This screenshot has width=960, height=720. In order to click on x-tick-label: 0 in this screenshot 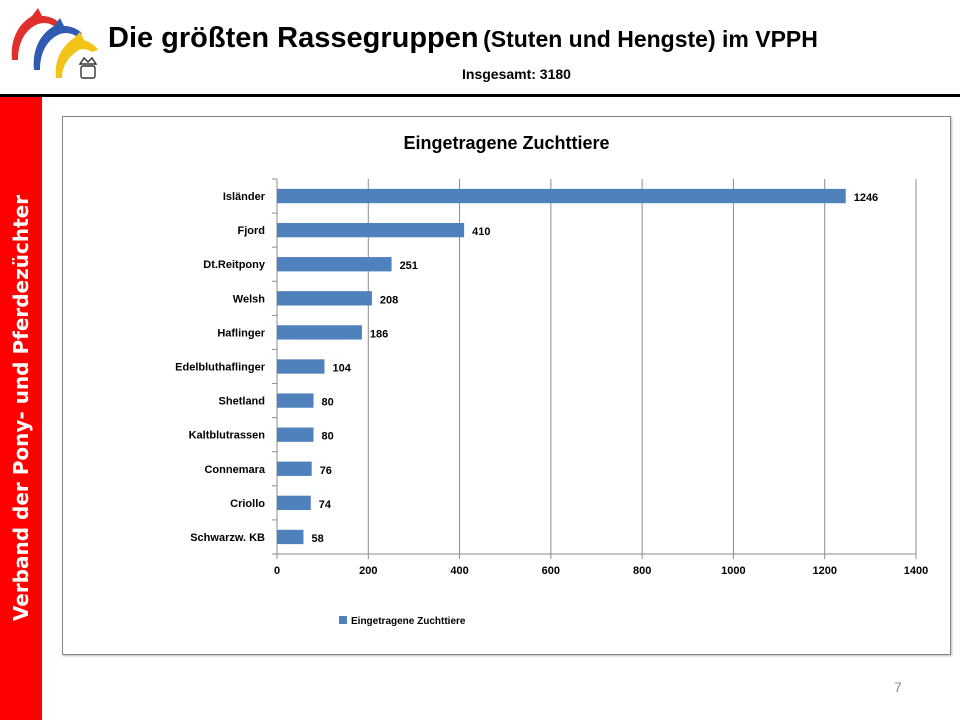, I will do `click(277, 571)`.